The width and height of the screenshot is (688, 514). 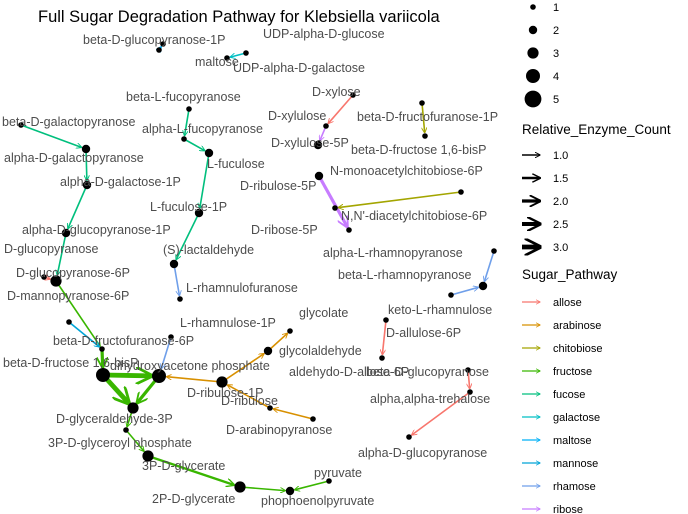 I want to click on edge-arabinose, so click(x=249, y=397).